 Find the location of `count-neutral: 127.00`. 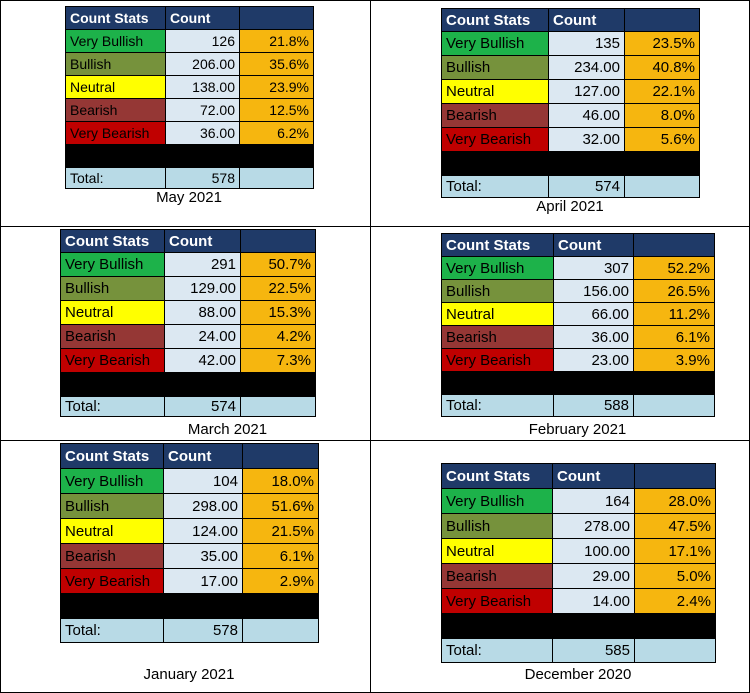

count-neutral: 127.00 is located at coordinates (586, 91).